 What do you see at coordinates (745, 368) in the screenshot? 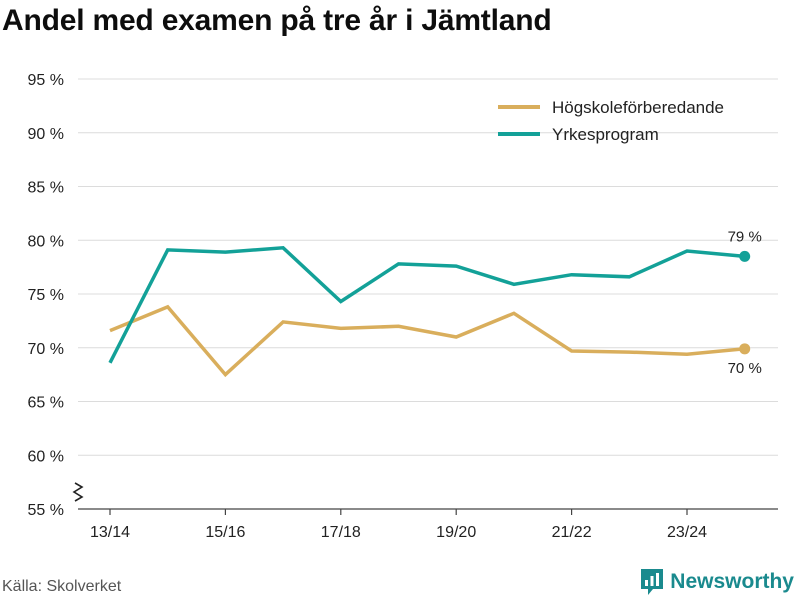
I see `end-value-label: 70 %` at bounding box center [745, 368].